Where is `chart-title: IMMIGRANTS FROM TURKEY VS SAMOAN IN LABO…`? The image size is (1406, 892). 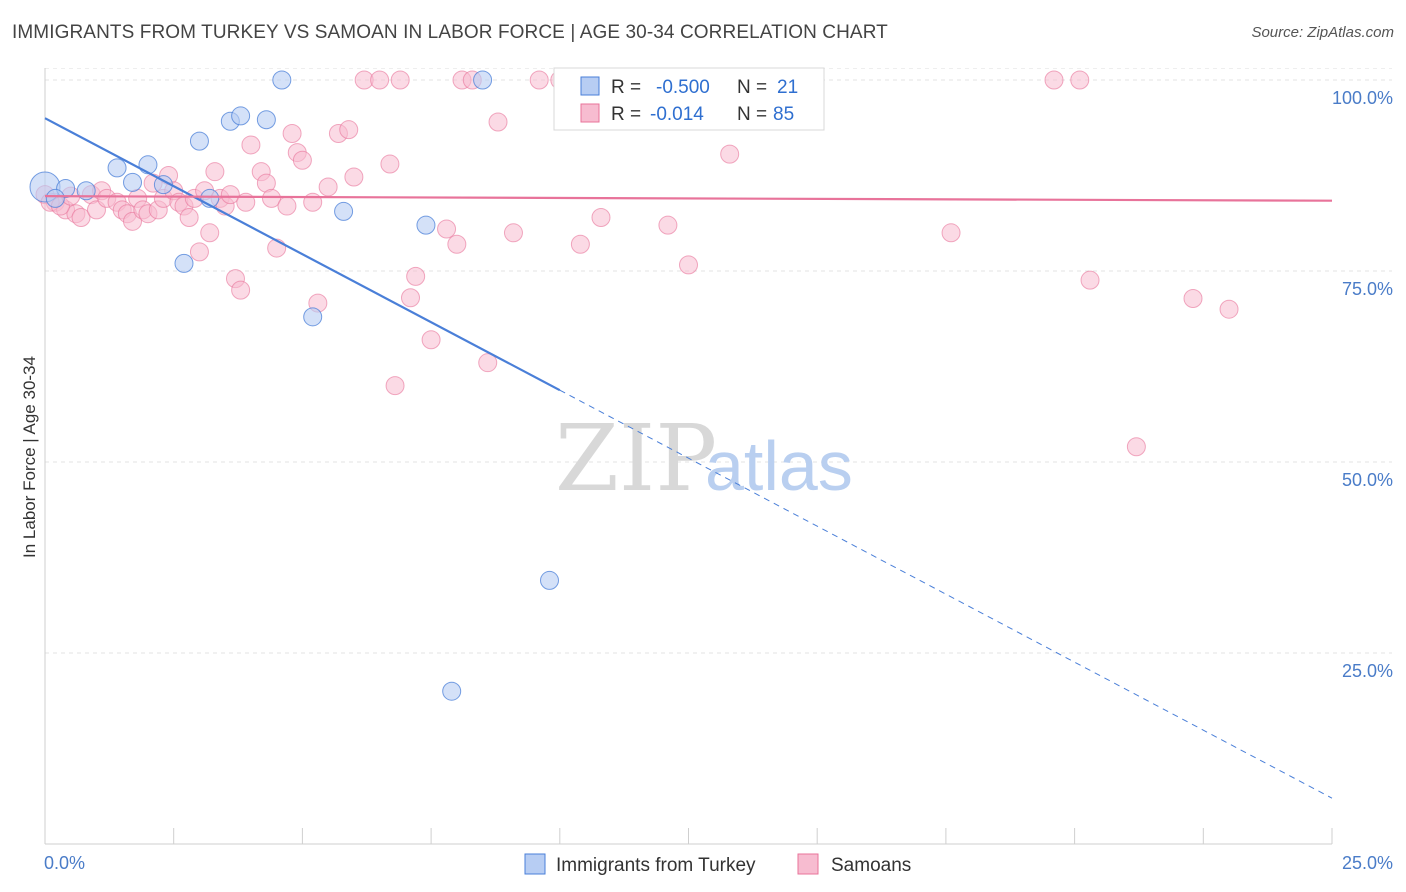
chart-title: IMMIGRANTS FROM TURKEY VS SAMOAN IN LABO… is located at coordinates (450, 32).